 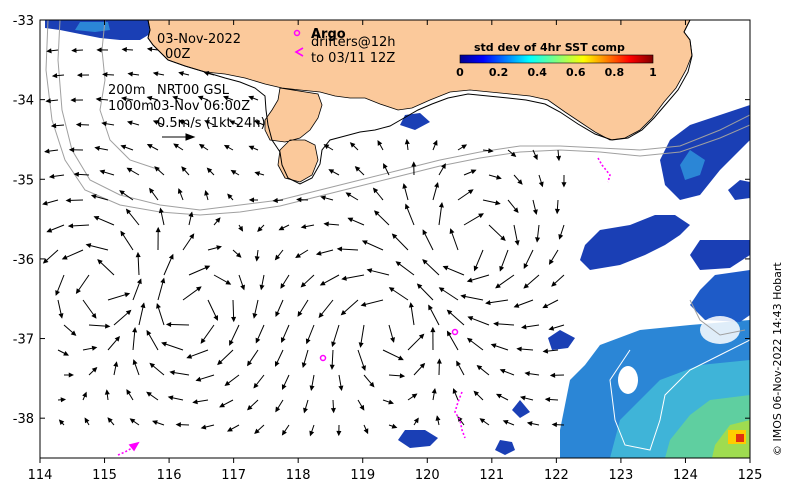 What do you see at coordinates (23, 340) in the screenshot?
I see `y-tick-label: -37` at bounding box center [23, 340].